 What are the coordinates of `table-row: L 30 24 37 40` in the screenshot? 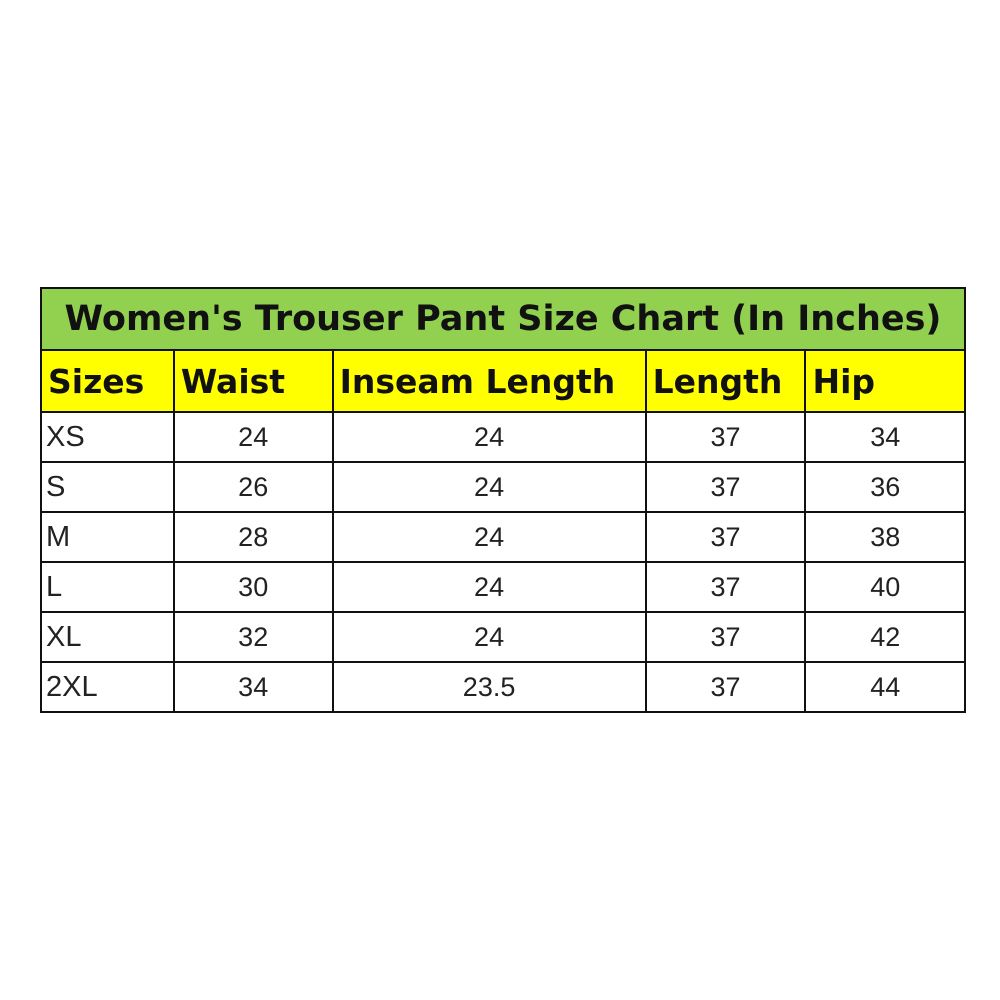 It's located at (503, 587).